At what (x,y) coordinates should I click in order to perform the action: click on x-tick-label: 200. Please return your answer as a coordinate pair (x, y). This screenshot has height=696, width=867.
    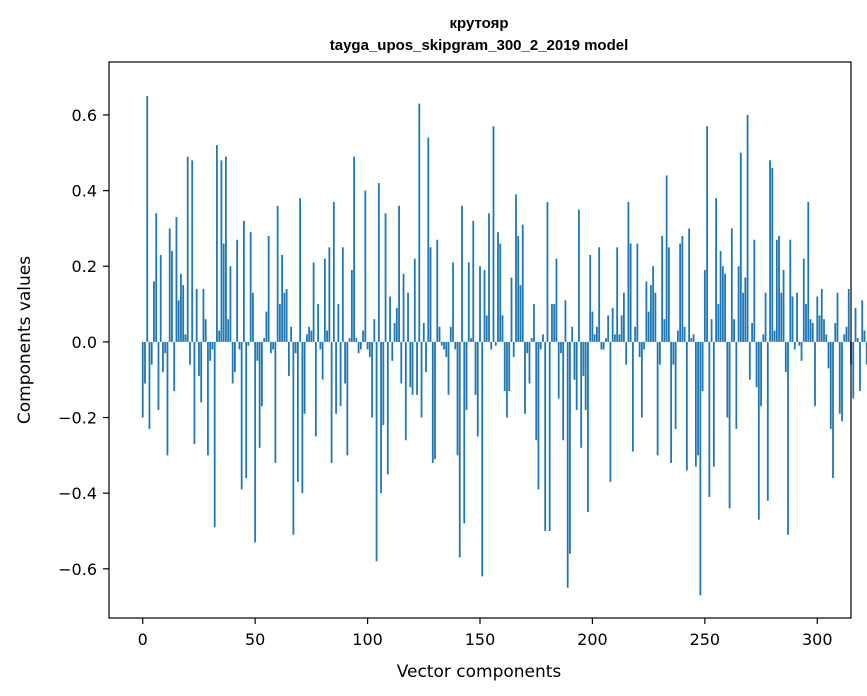
    Looking at the image, I should click on (592, 639).